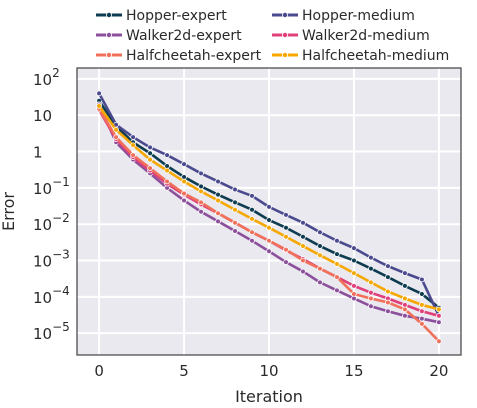  What do you see at coordinates (438, 371) in the screenshot?
I see `x-tick-label: 20` at bounding box center [438, 371].